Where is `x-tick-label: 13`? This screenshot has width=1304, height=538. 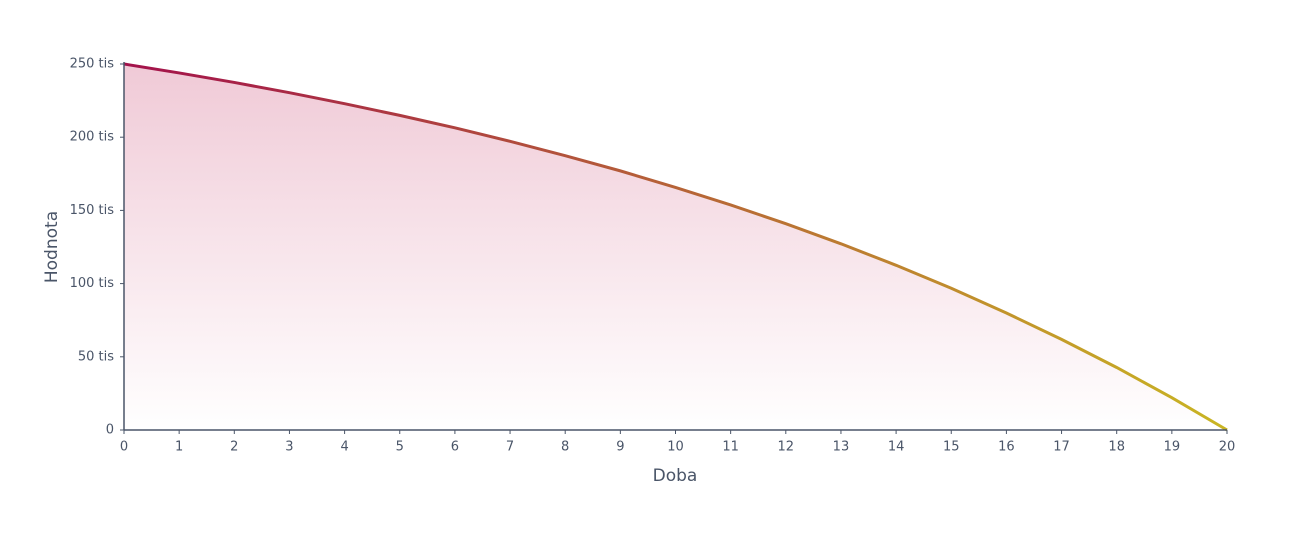 x-tick-label: 13 is located at coordinates (841, 447).